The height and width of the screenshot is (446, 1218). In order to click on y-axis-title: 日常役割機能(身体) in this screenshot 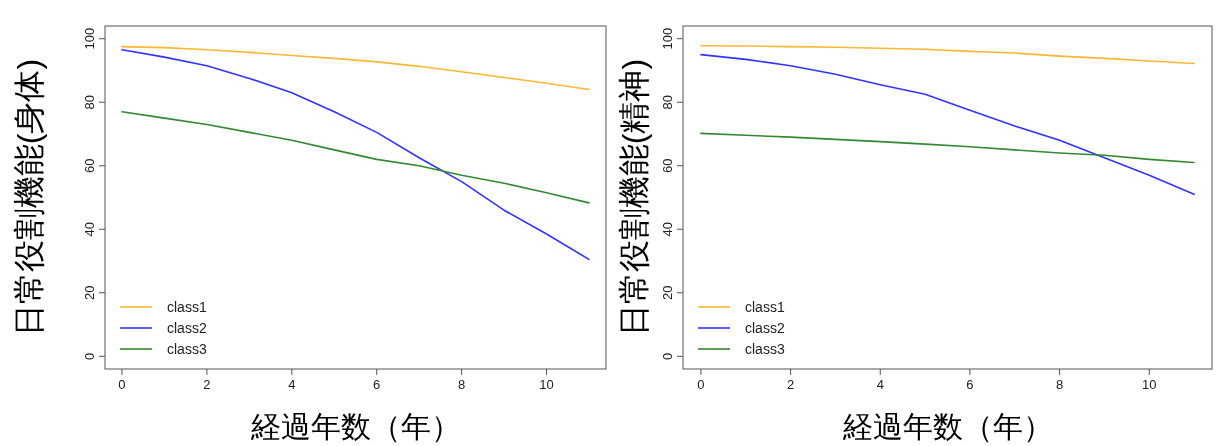, I will do `click(29, 197)`.